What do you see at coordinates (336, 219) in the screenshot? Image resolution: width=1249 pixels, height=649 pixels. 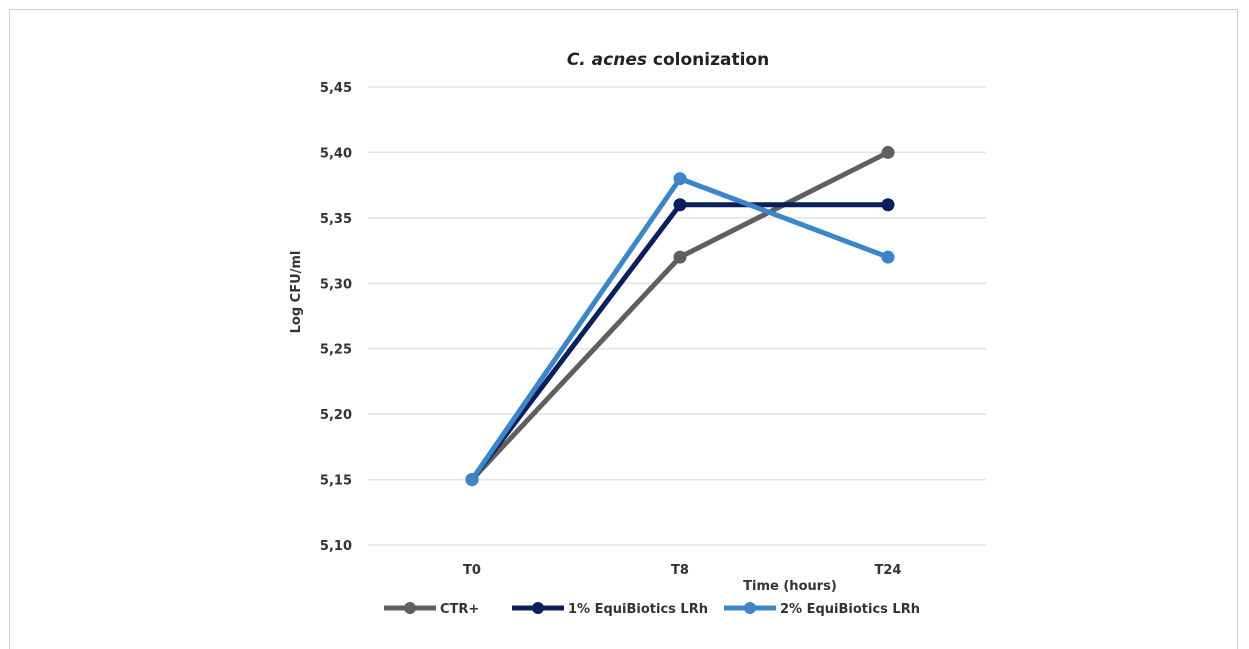 I see `y-tick-label: 5,35` at bounding box center [336, 219].